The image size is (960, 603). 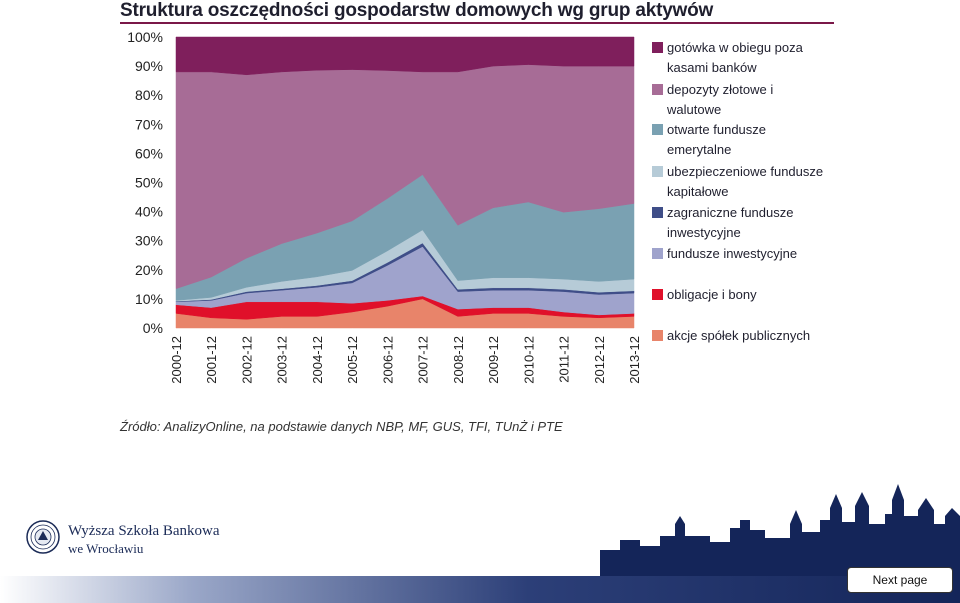 What do you see at coordinates (738, 335) in the screenshot?
I see `legend-label: akcje spółek publicznych` at bounding box center [738, 335].